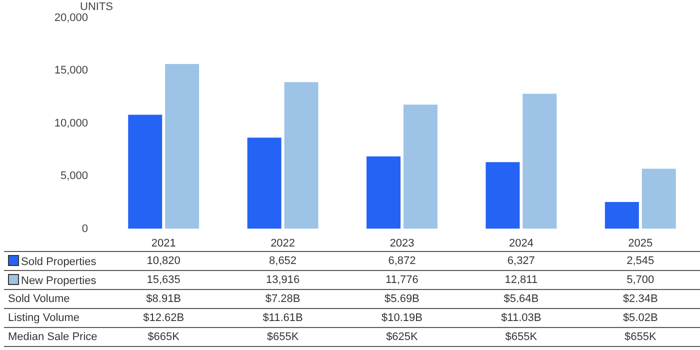  What do you see at coordinates (402, 261) in the screenshot?
I see `data-label: 6,872` at bounding box center [402, 261].